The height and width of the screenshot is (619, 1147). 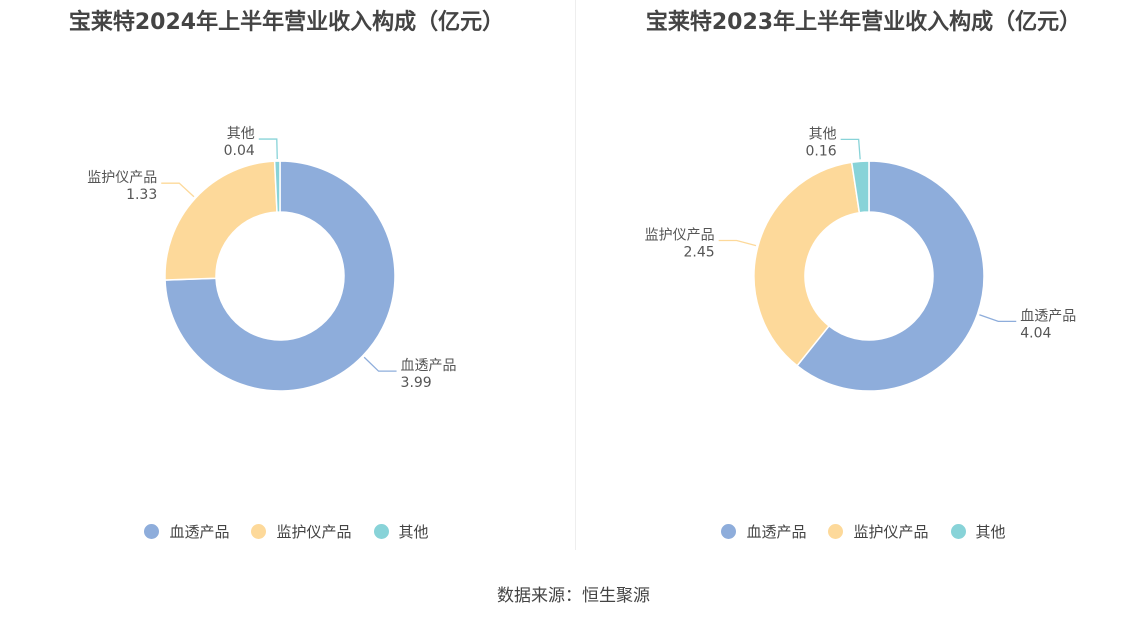 I want to click on slice-value-xuetou: 3.99, so click(x=416, y=383).